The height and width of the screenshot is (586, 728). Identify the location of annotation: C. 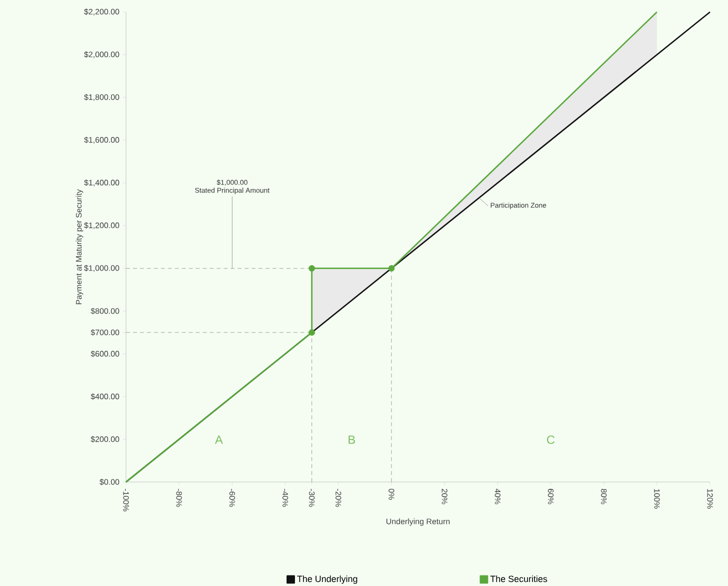
(551, 439).